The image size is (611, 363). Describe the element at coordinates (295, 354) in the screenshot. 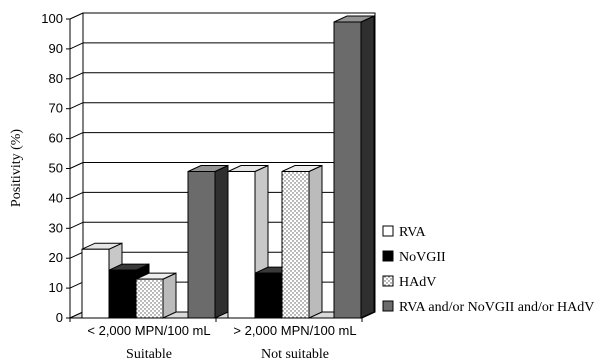

I see `x-group-label: Not suitable` at that location.